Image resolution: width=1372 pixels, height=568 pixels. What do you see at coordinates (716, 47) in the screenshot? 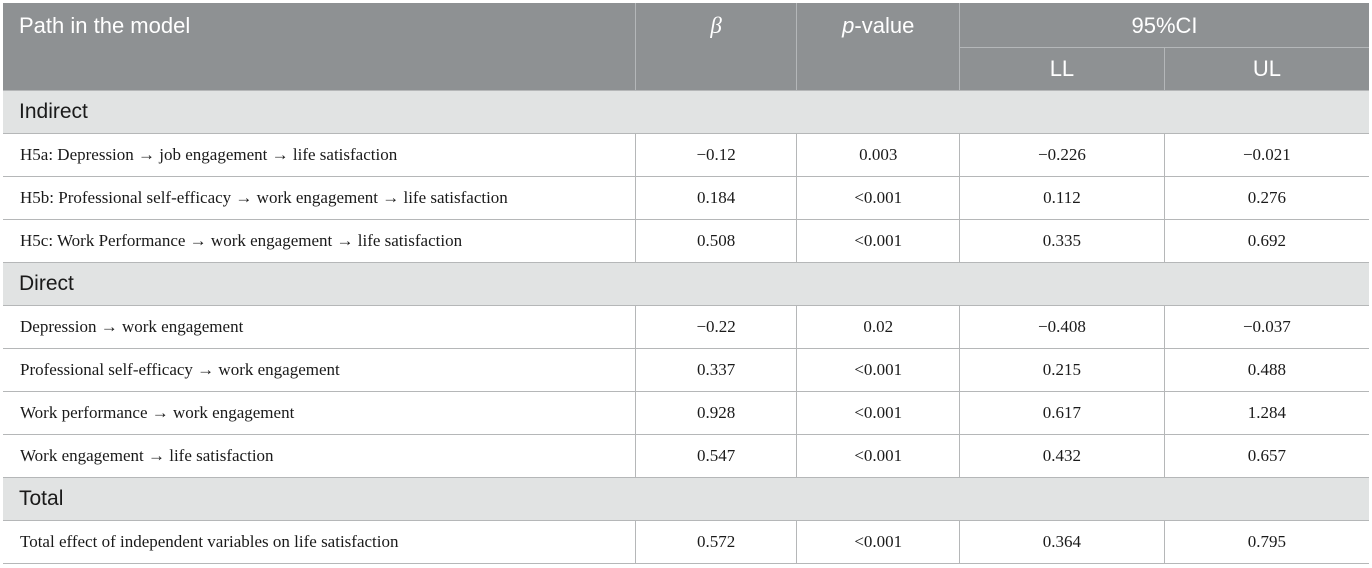
I see `header-beta: β` at bounding box center [716, 47].